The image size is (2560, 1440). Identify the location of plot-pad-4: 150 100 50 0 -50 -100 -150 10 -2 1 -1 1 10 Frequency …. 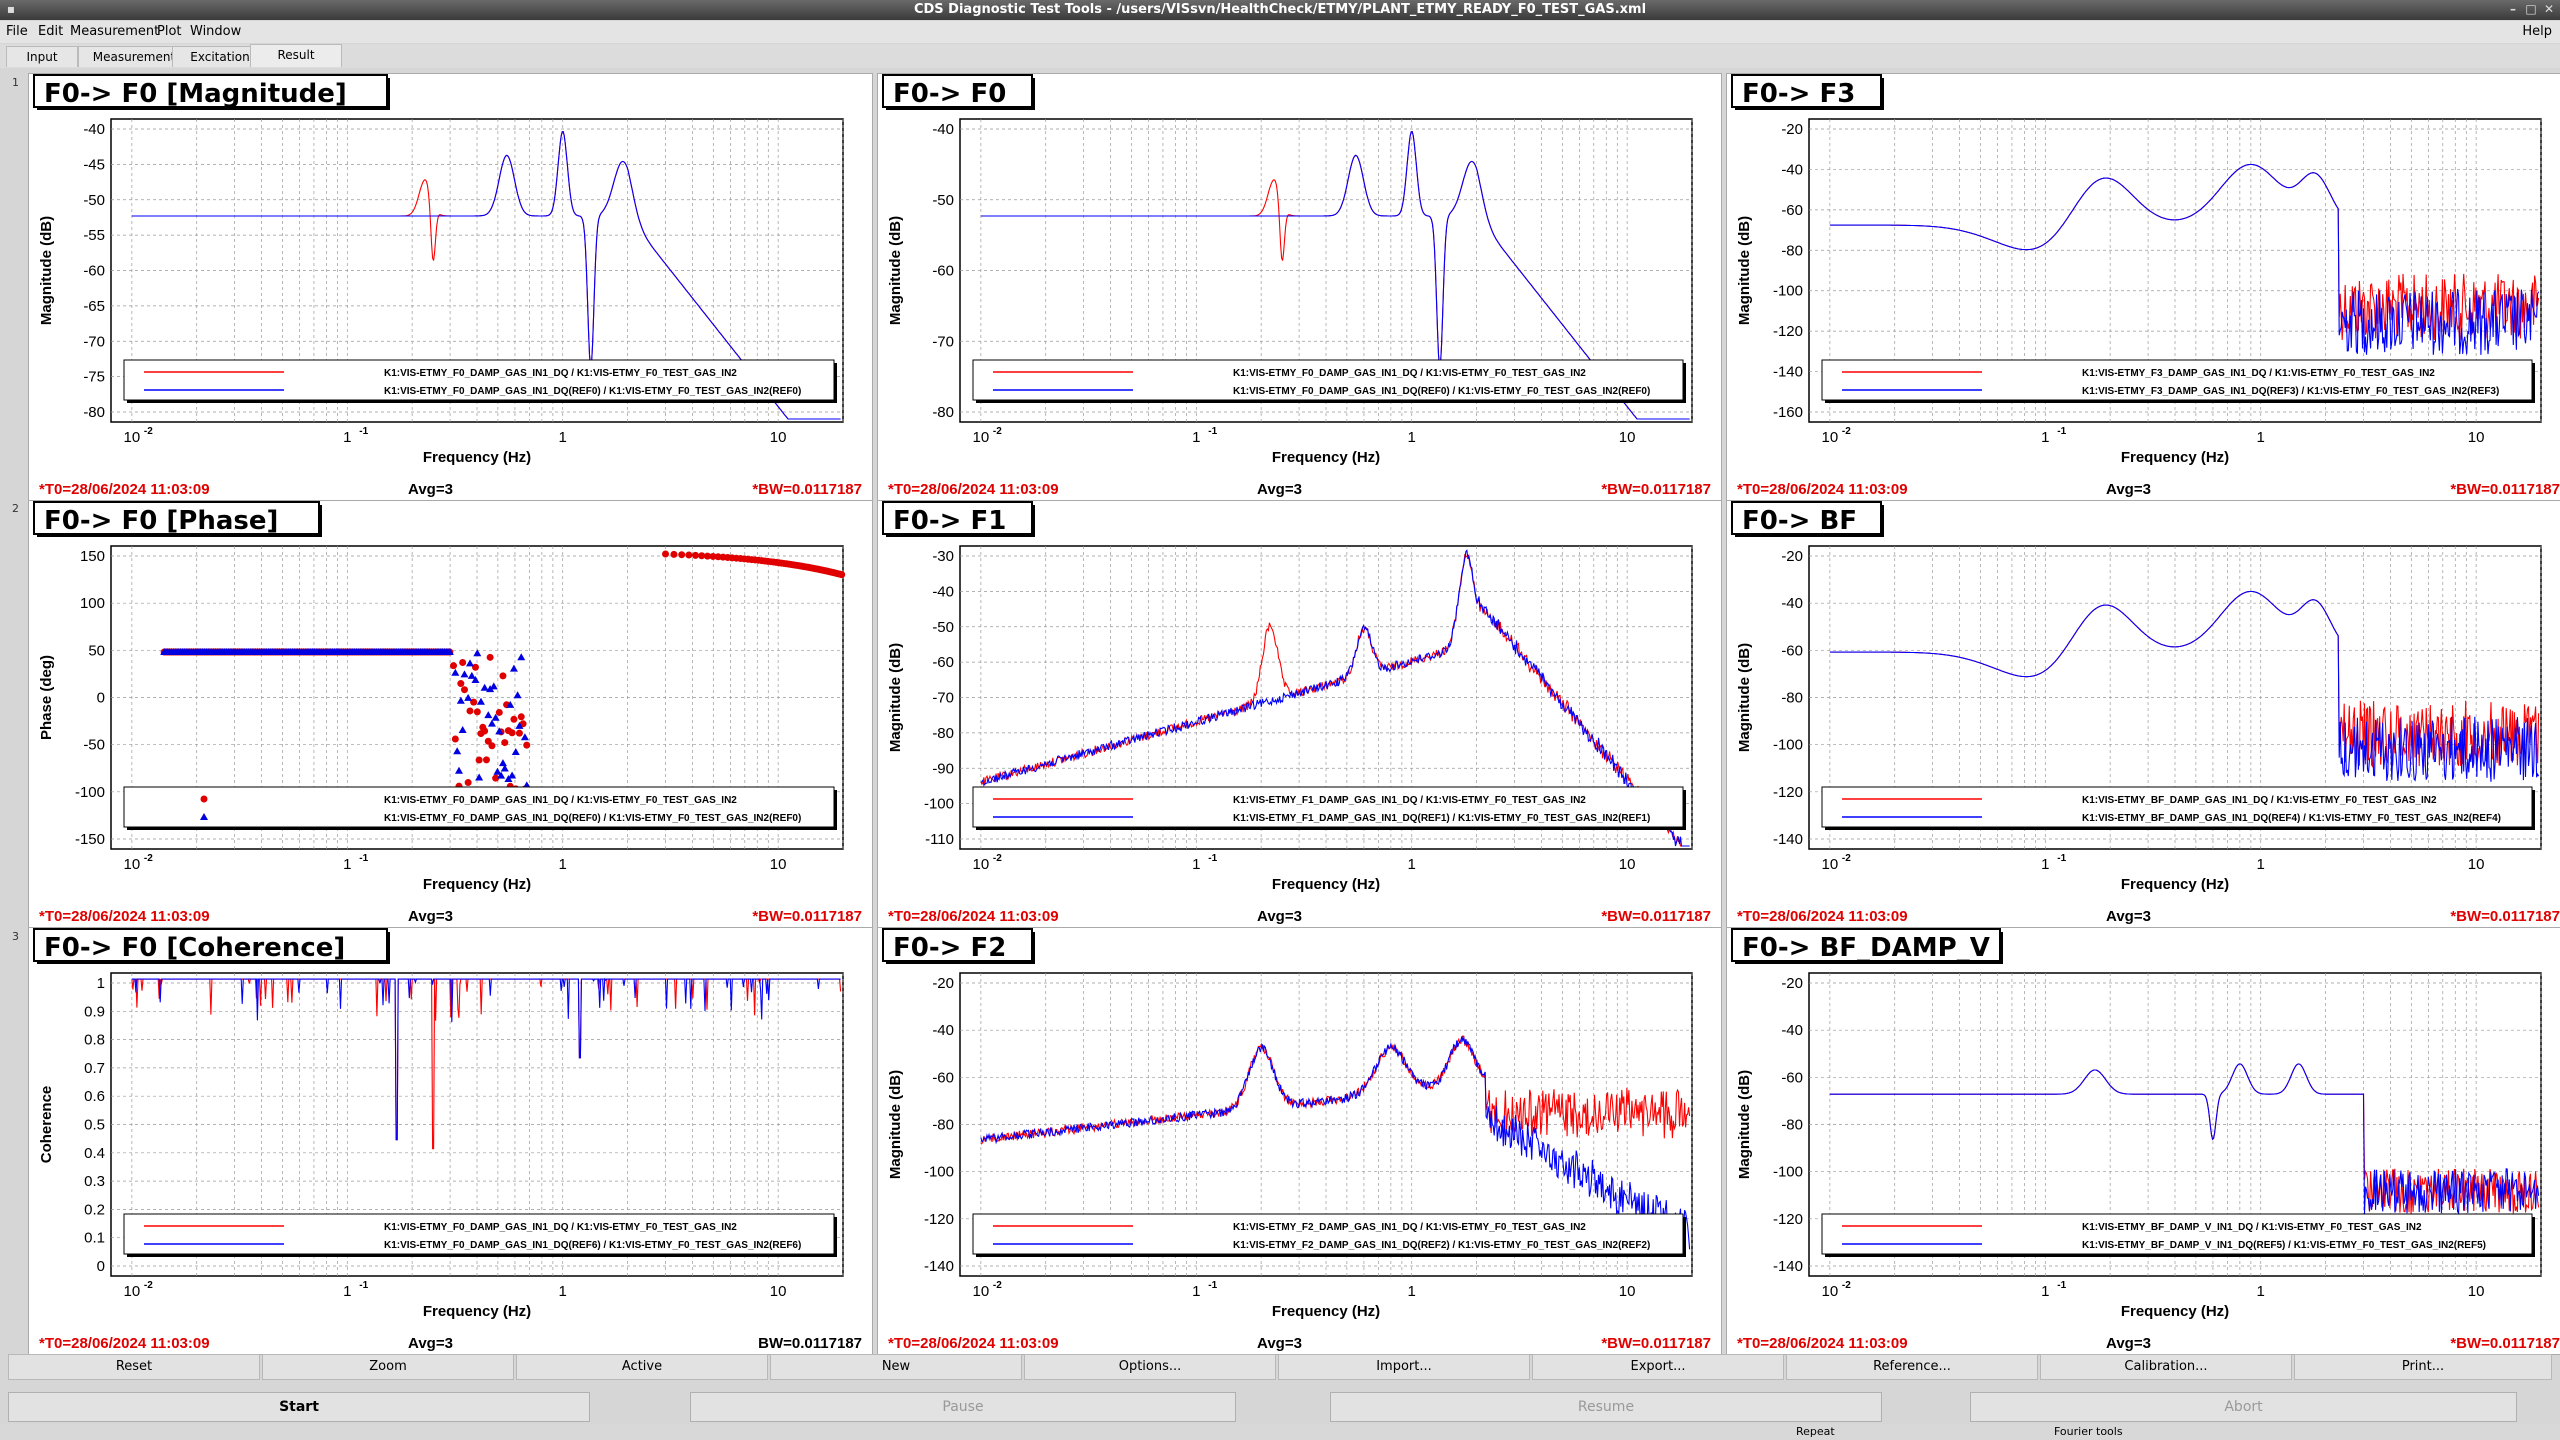
(450, 714).